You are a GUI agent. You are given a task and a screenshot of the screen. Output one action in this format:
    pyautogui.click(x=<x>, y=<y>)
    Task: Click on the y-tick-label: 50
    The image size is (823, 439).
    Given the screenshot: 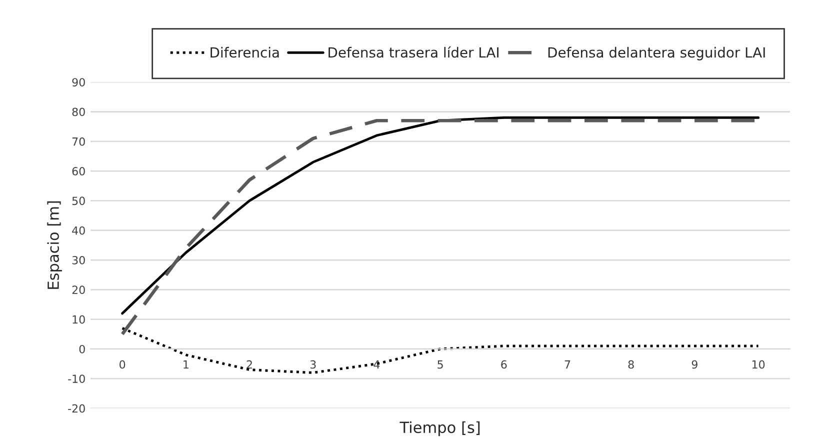 What is the action you would take?
    pyautogui.click(x=78, y=201)
    